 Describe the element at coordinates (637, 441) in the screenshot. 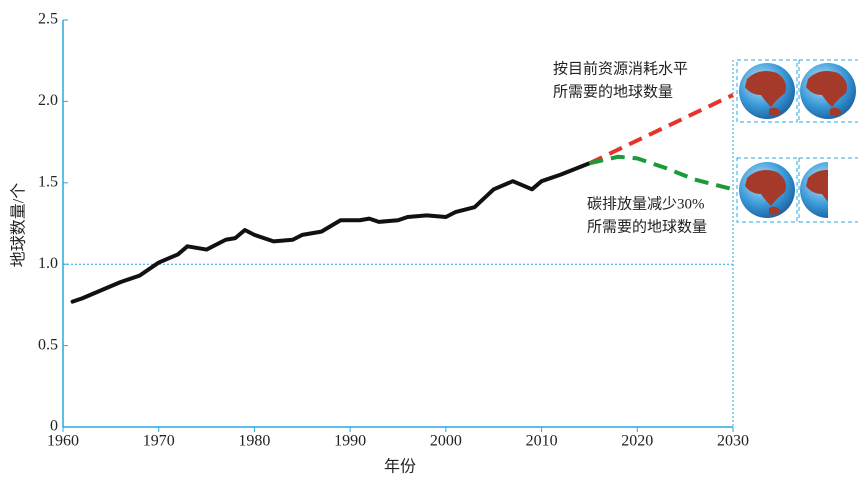

I see `x-tick-label: 2020` at that location.